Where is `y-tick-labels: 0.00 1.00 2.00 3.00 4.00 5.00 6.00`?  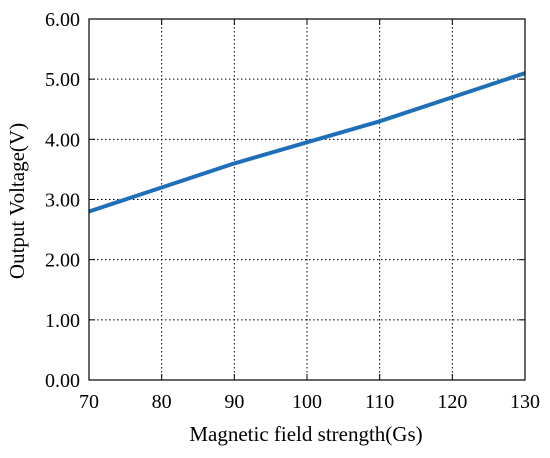
y-tick-labels: 0.00 1.00 2.00 3.00 4.00 5.00 6.00 is located at coordinates (62, 200).